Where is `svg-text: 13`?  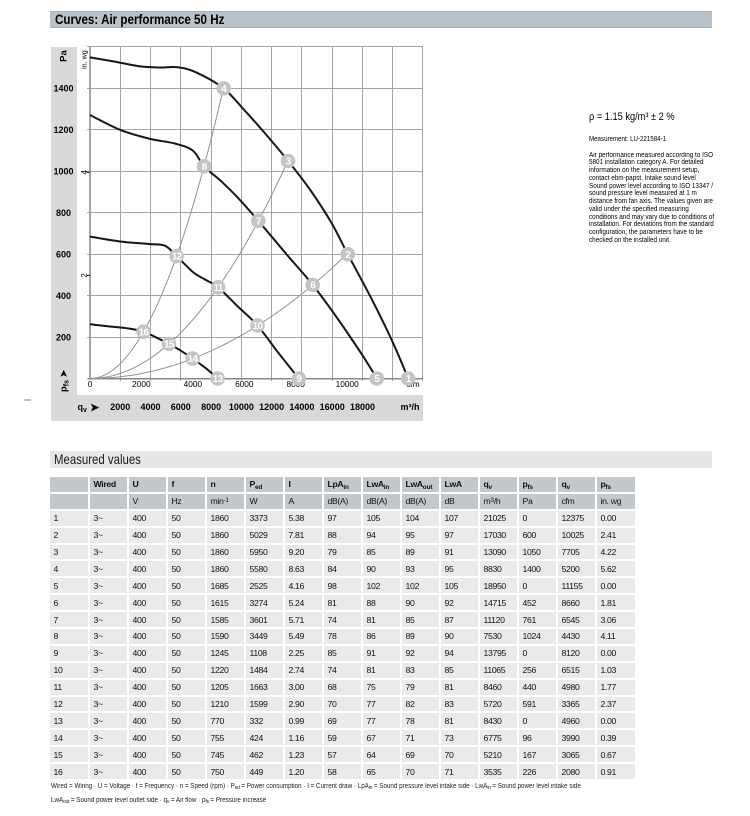 svg-text: 13 is located at coordinates (218, 379).